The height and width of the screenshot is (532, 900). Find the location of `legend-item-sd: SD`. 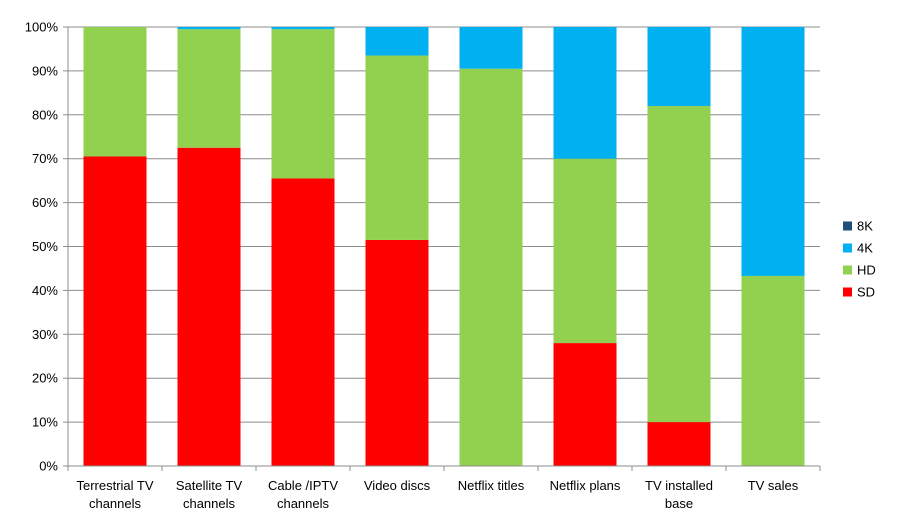

legend-item-sd: SD is located at coordinates (859, 292).